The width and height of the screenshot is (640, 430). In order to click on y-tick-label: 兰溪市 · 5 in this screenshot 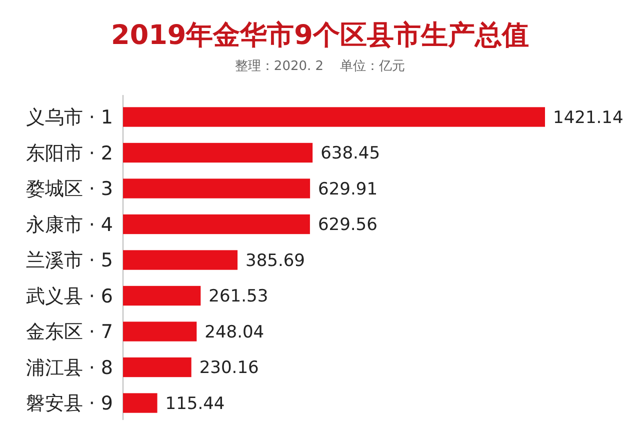, I will do `click(69, 261)`.